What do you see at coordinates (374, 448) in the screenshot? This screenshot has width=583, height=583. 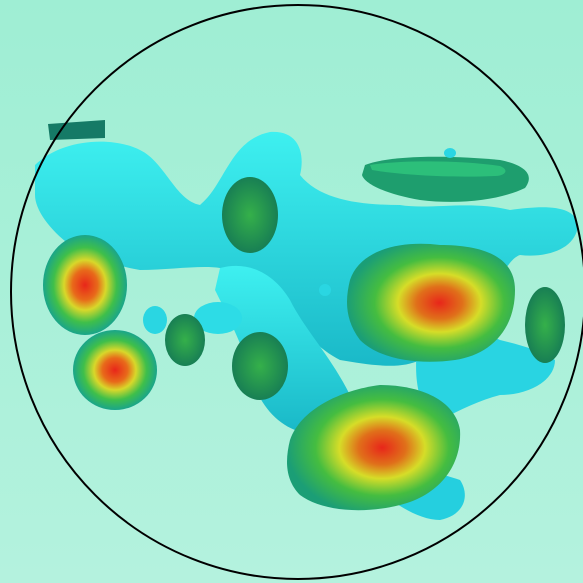 I see `hotspot-bottom` at bounding box center [374, 448].